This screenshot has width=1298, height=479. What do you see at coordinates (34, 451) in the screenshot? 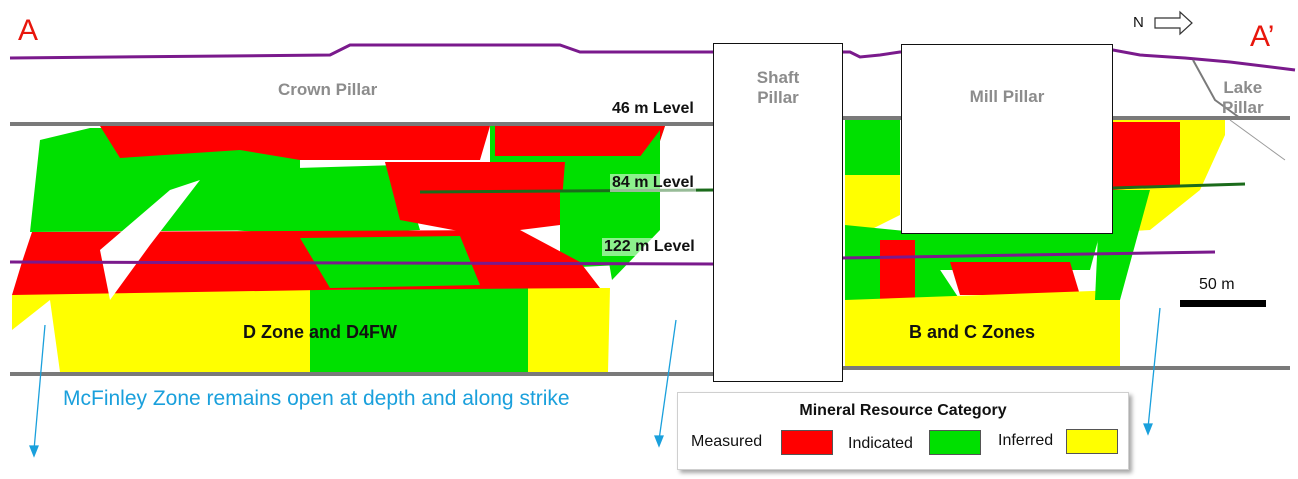
I see `depth-arrow-left-head` at bounding box center [34, 451].